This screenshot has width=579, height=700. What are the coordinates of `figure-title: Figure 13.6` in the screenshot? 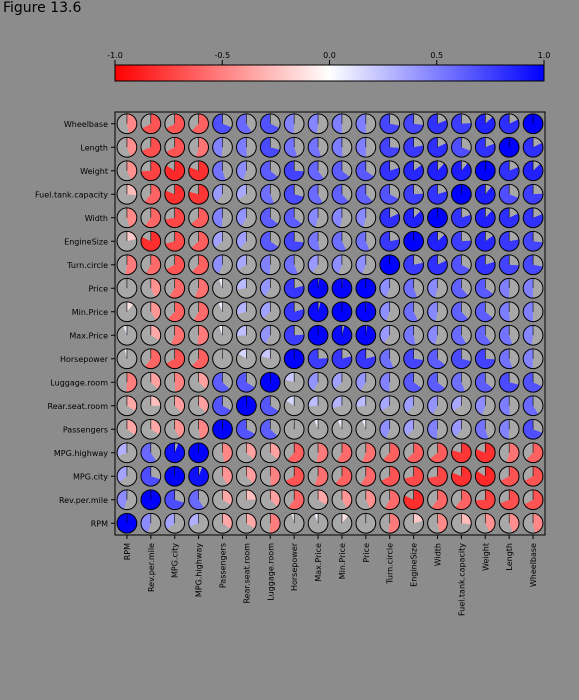 It's located at (42, 8).